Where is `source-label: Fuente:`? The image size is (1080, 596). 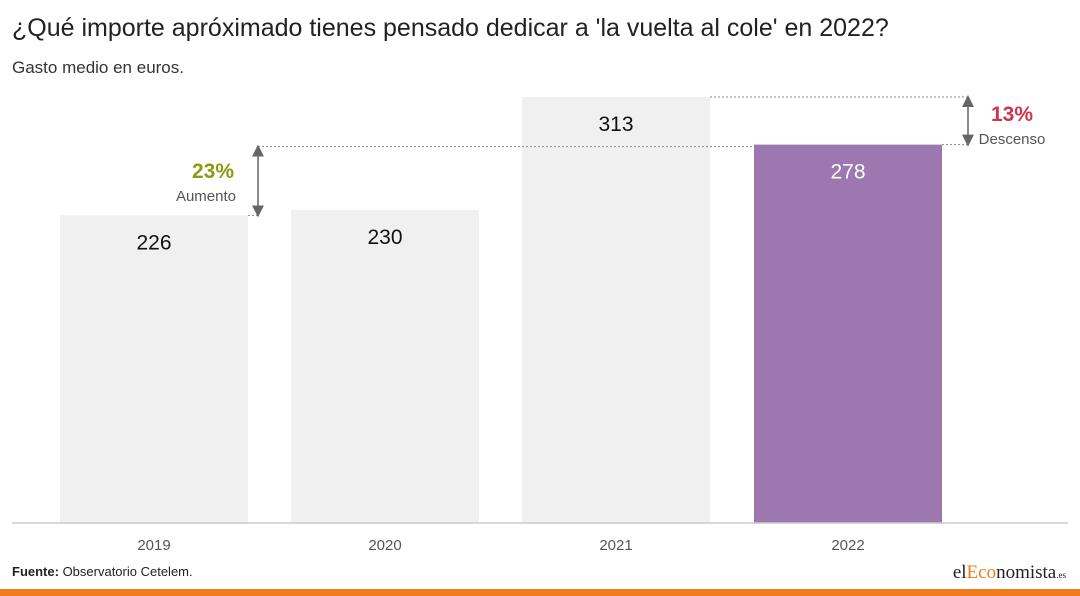
source-label: Fuente: is located at coordinates (35, 571).